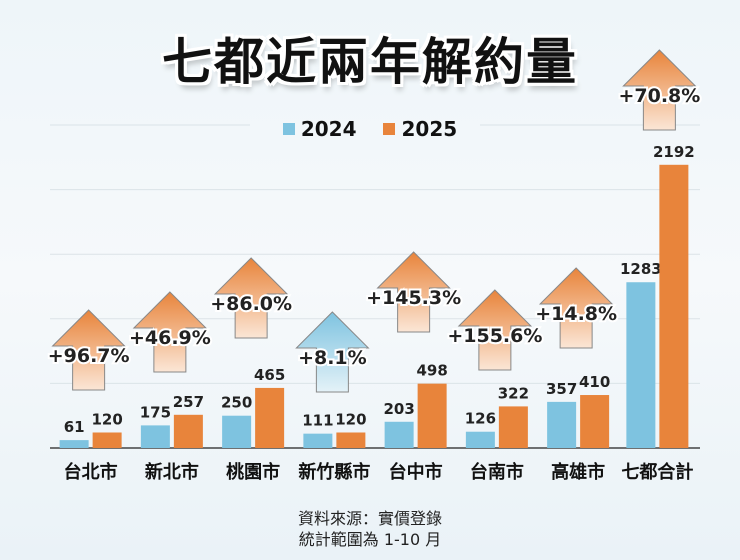 The height and width of the screenshot is (560, 740). Describe the element at coordinates (674, 152) in the screenshot. I see `data-label-2025: 2192` at that location.